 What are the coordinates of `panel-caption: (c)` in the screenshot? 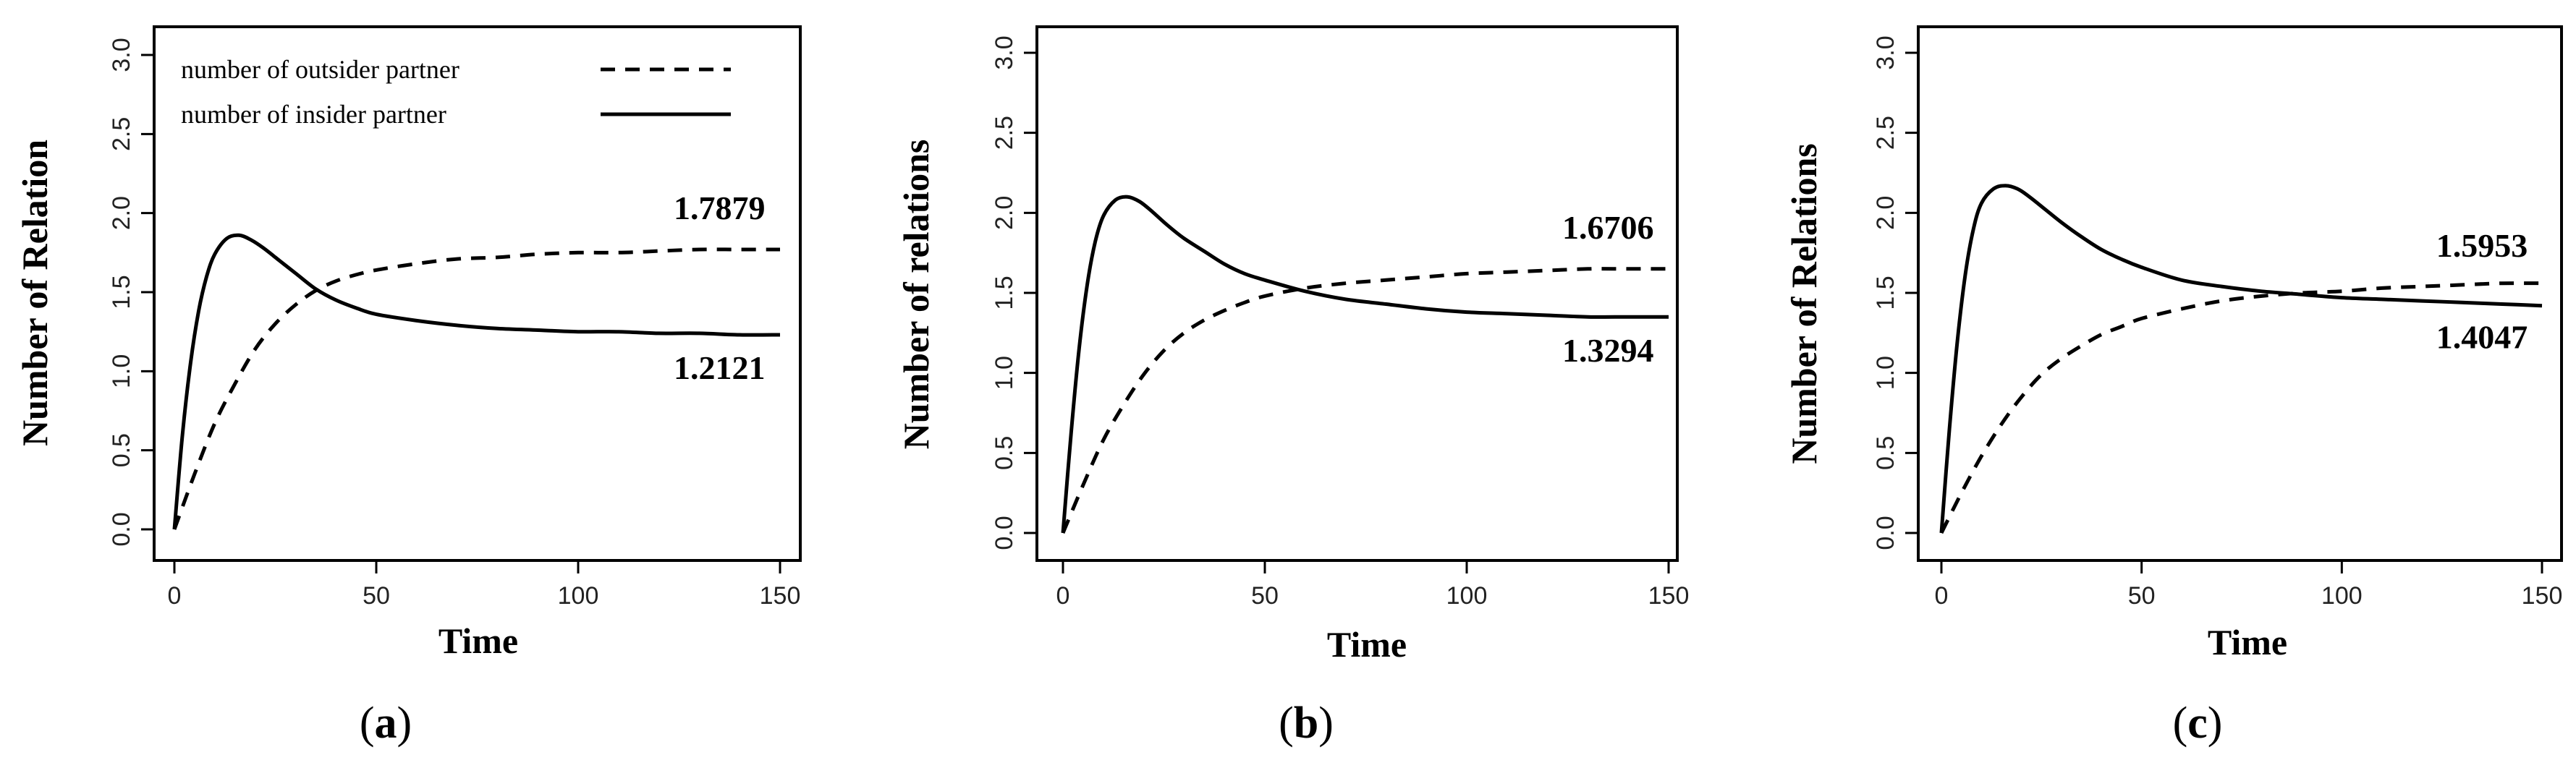 It's located at (2198, 723).